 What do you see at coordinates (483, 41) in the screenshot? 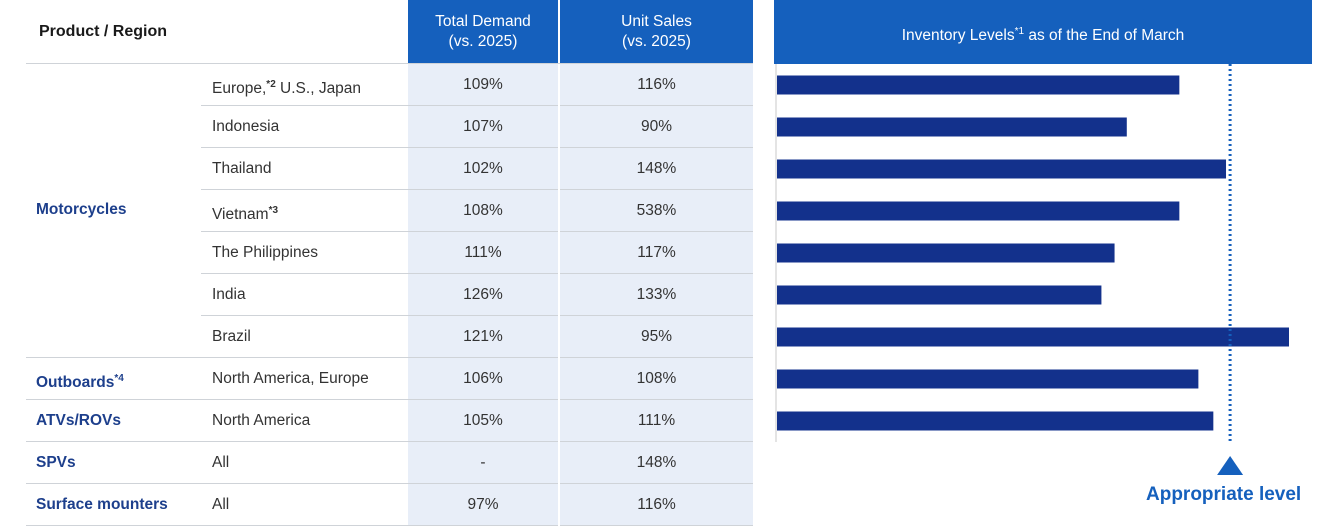
I see `header-total-demand-line2: (vs. 2025)` at bounding box center [483, 41].